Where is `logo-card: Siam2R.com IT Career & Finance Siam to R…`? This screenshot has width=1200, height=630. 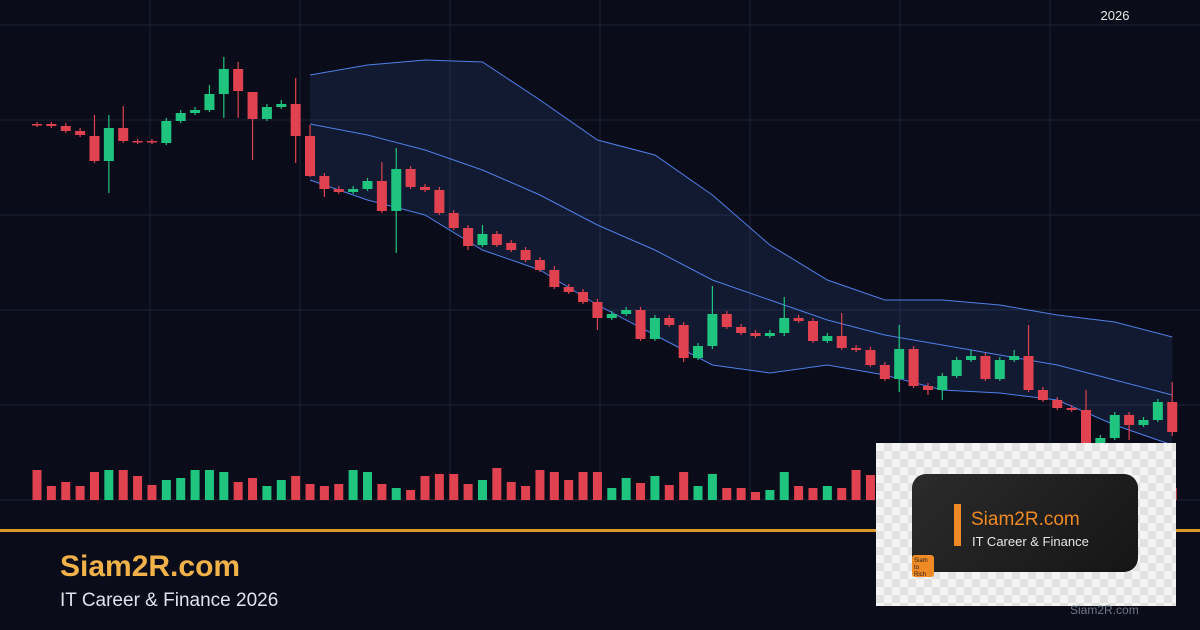 logo-card: Siam2R.com IT Career & Finance Siam to R… is located at coordinates (1025, 526).